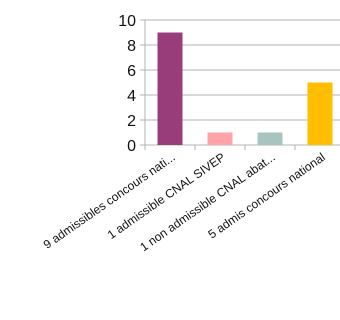  I want to click on y-tick-label: 4, so click(131, 96).